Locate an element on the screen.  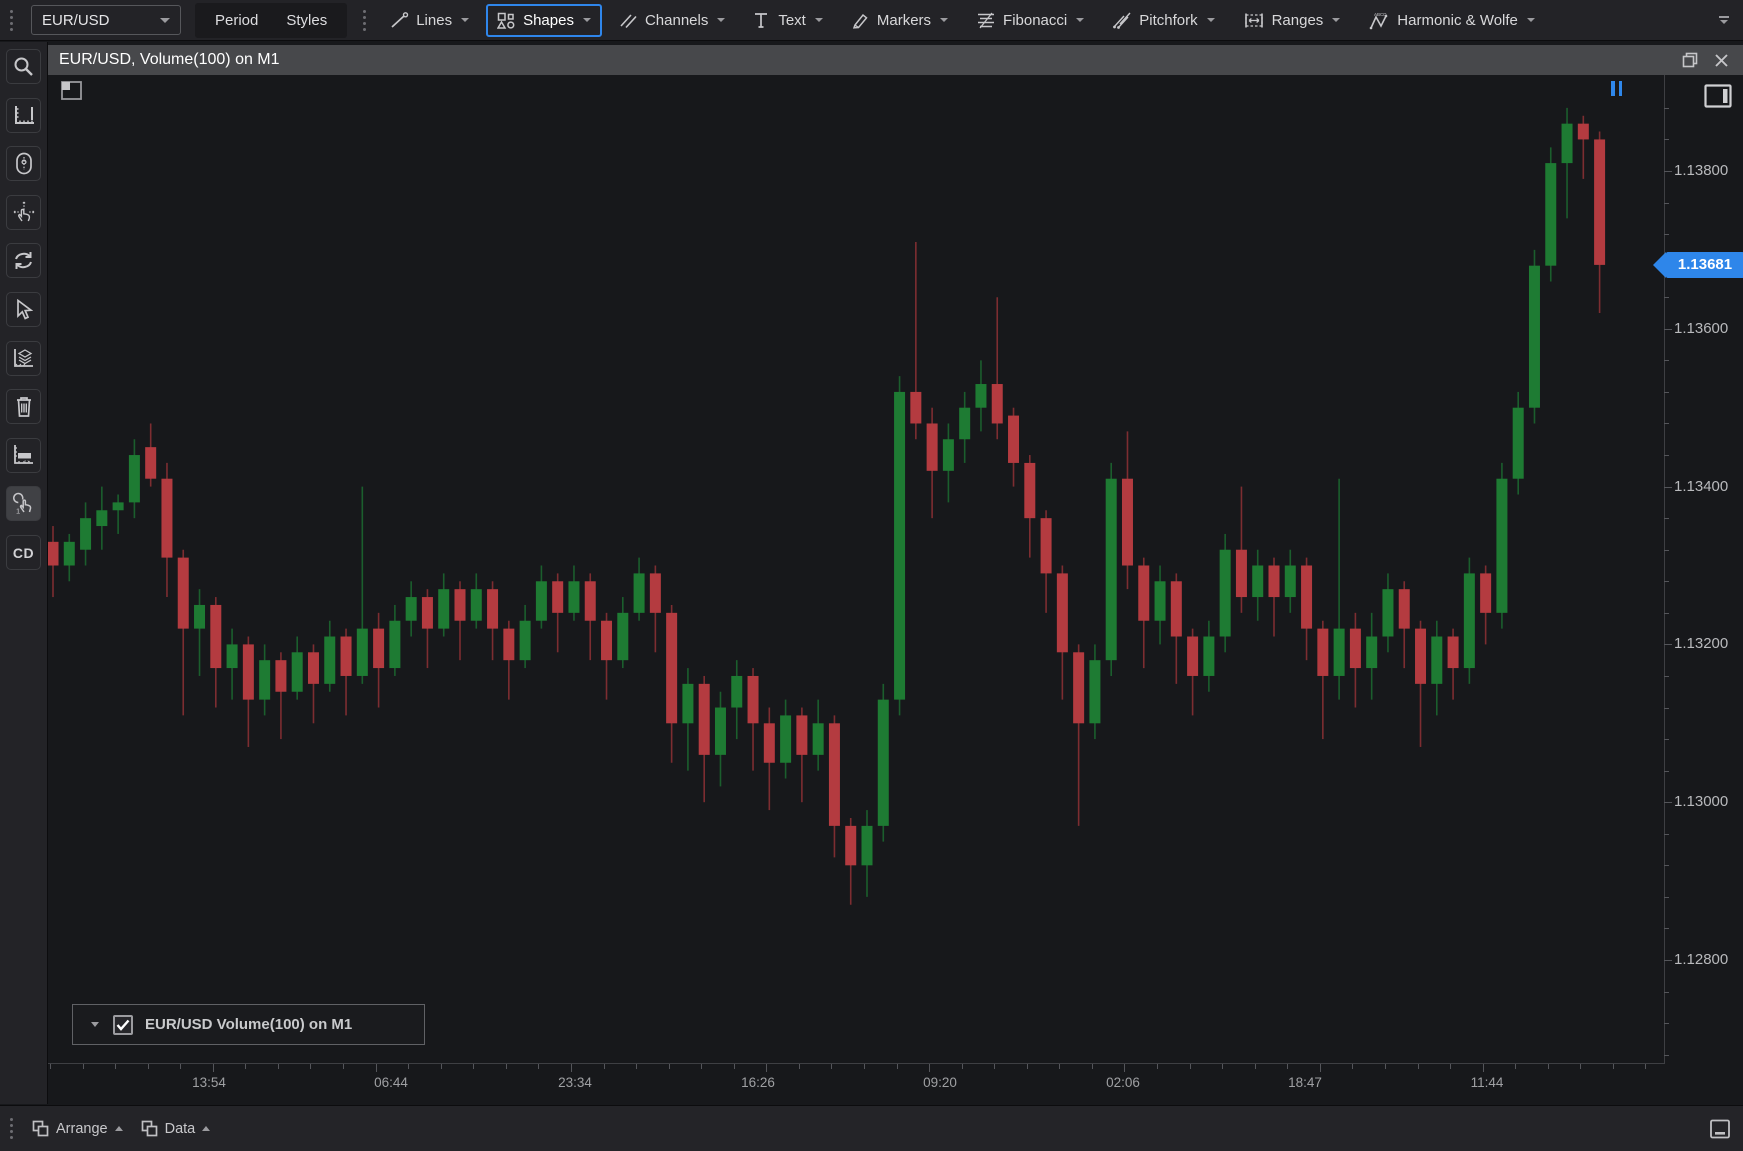
sidebar-tool-sync is located at coordinates (23, 261).